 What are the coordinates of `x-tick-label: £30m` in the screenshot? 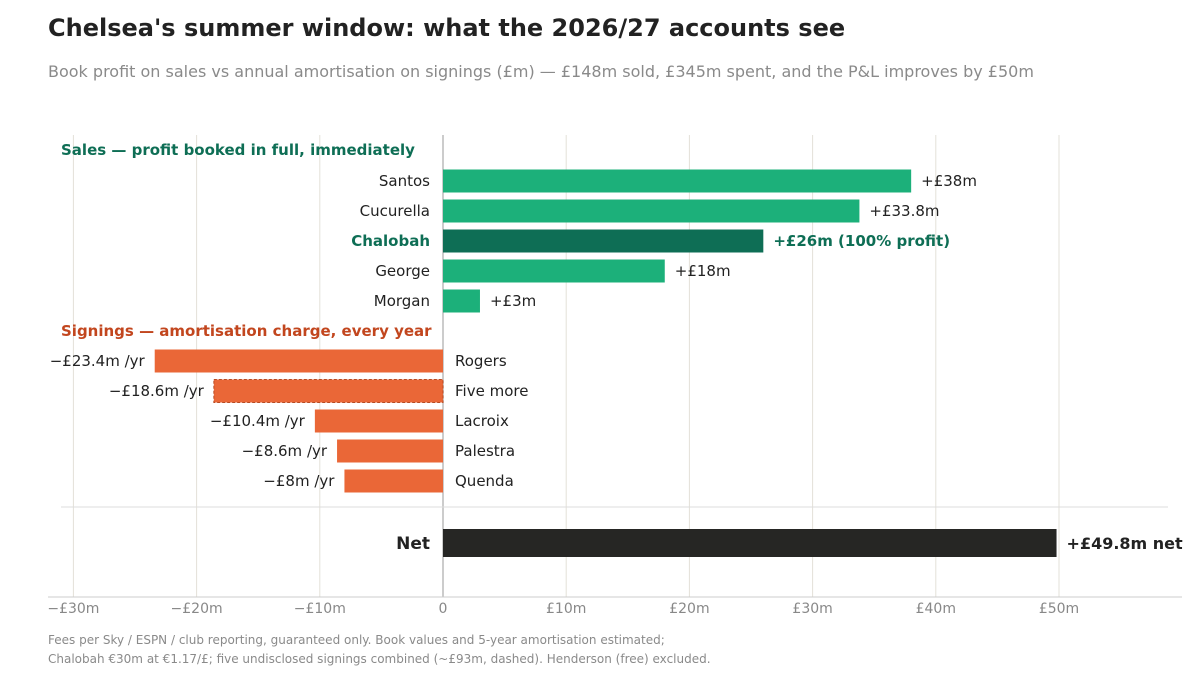 It's located at (812, 609).